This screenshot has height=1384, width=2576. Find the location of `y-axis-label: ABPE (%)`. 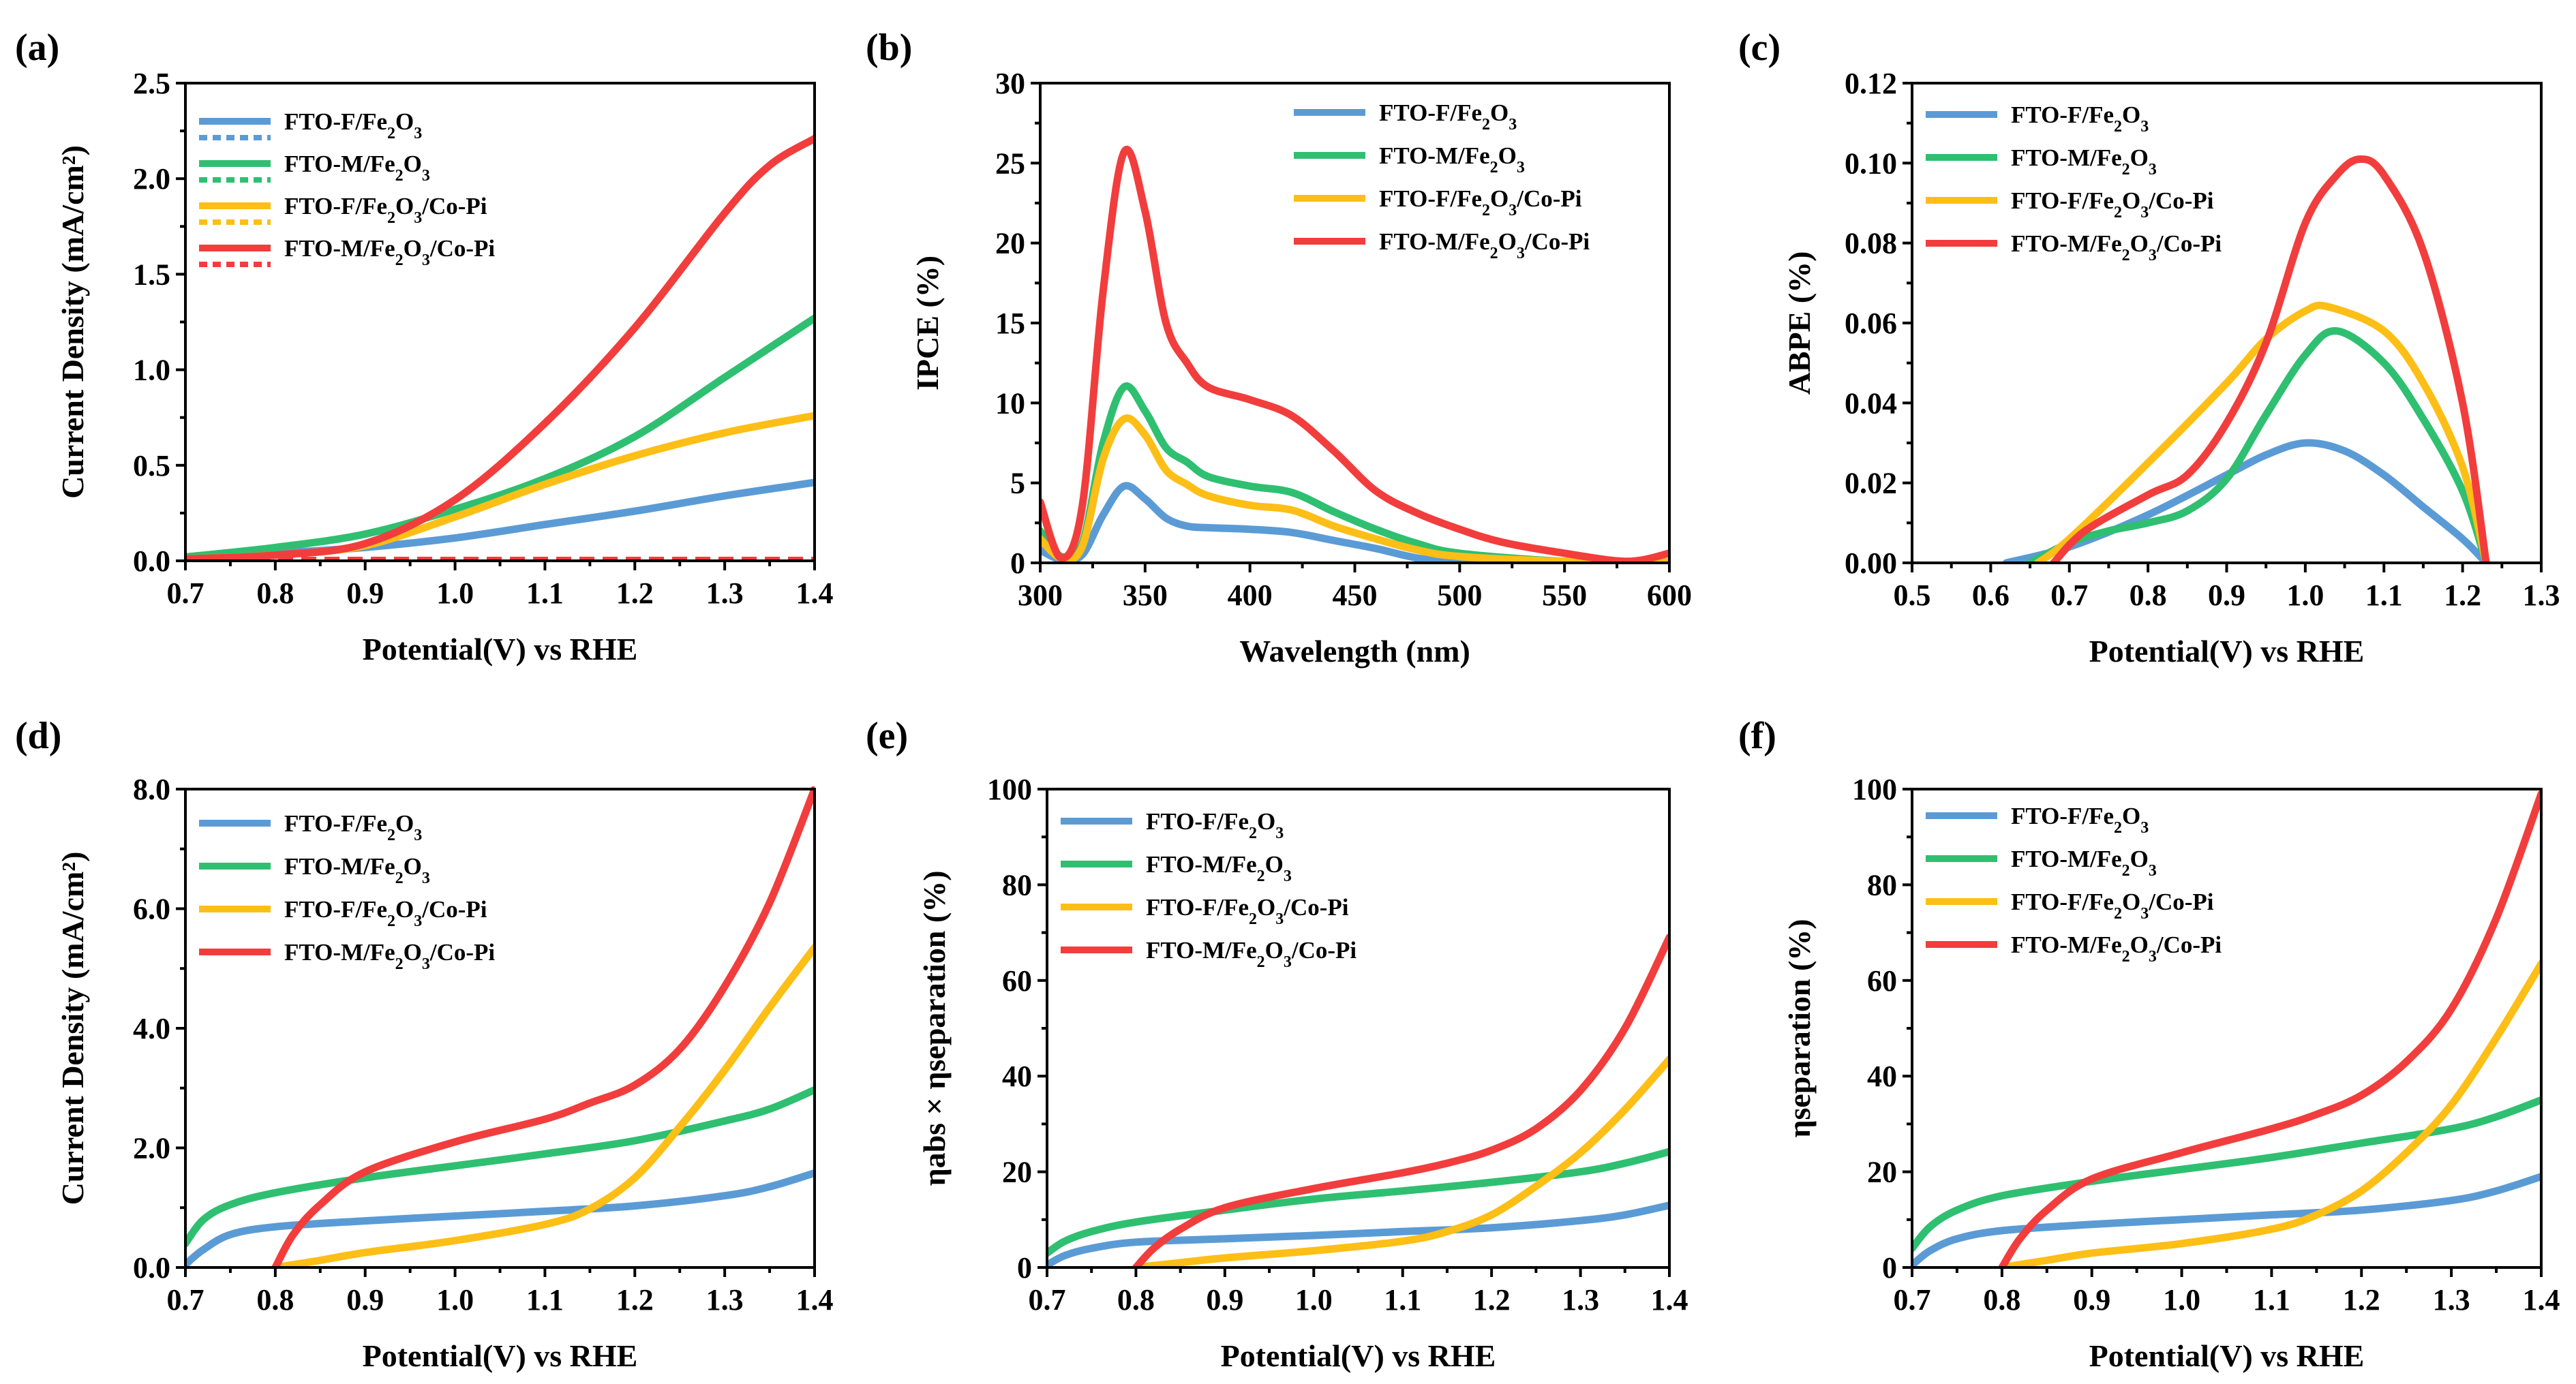

y-axis-label: ABPE (%) is located at coordinates (1799, 323).